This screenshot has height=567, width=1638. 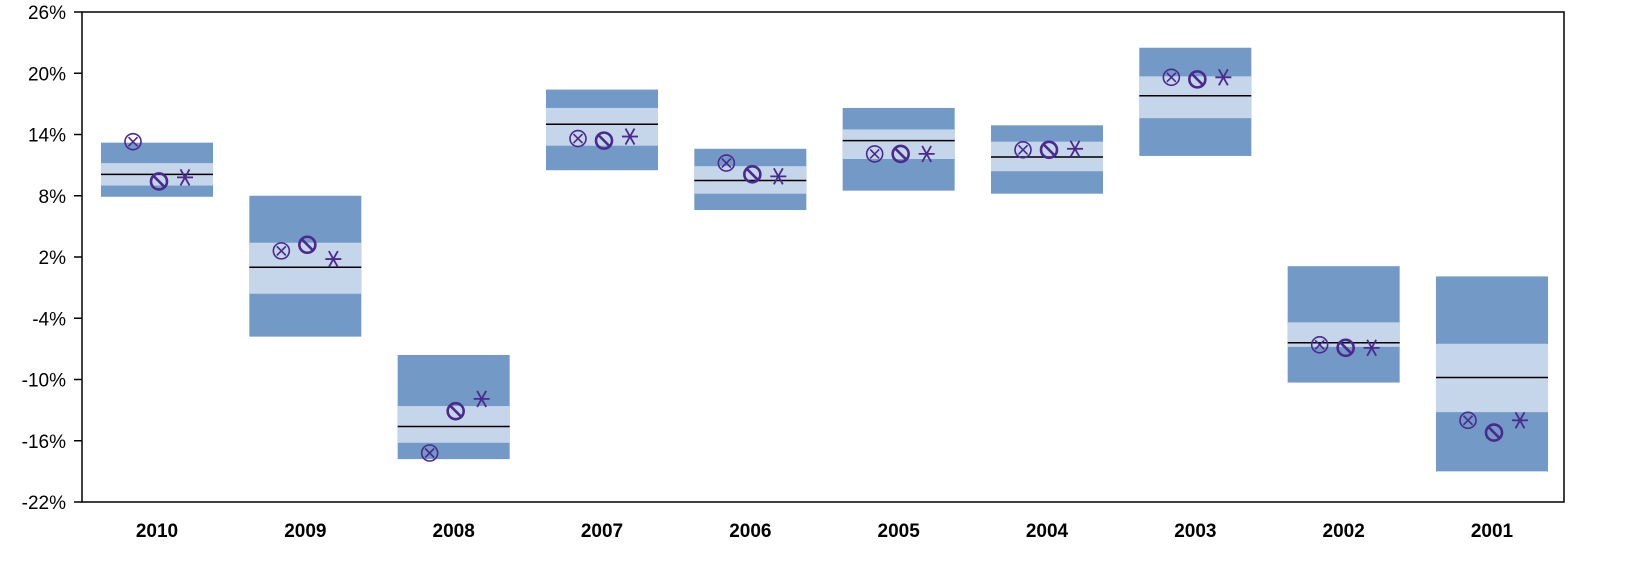 I want to click on y-tick-label: 2%, so click(x=53, y=258).